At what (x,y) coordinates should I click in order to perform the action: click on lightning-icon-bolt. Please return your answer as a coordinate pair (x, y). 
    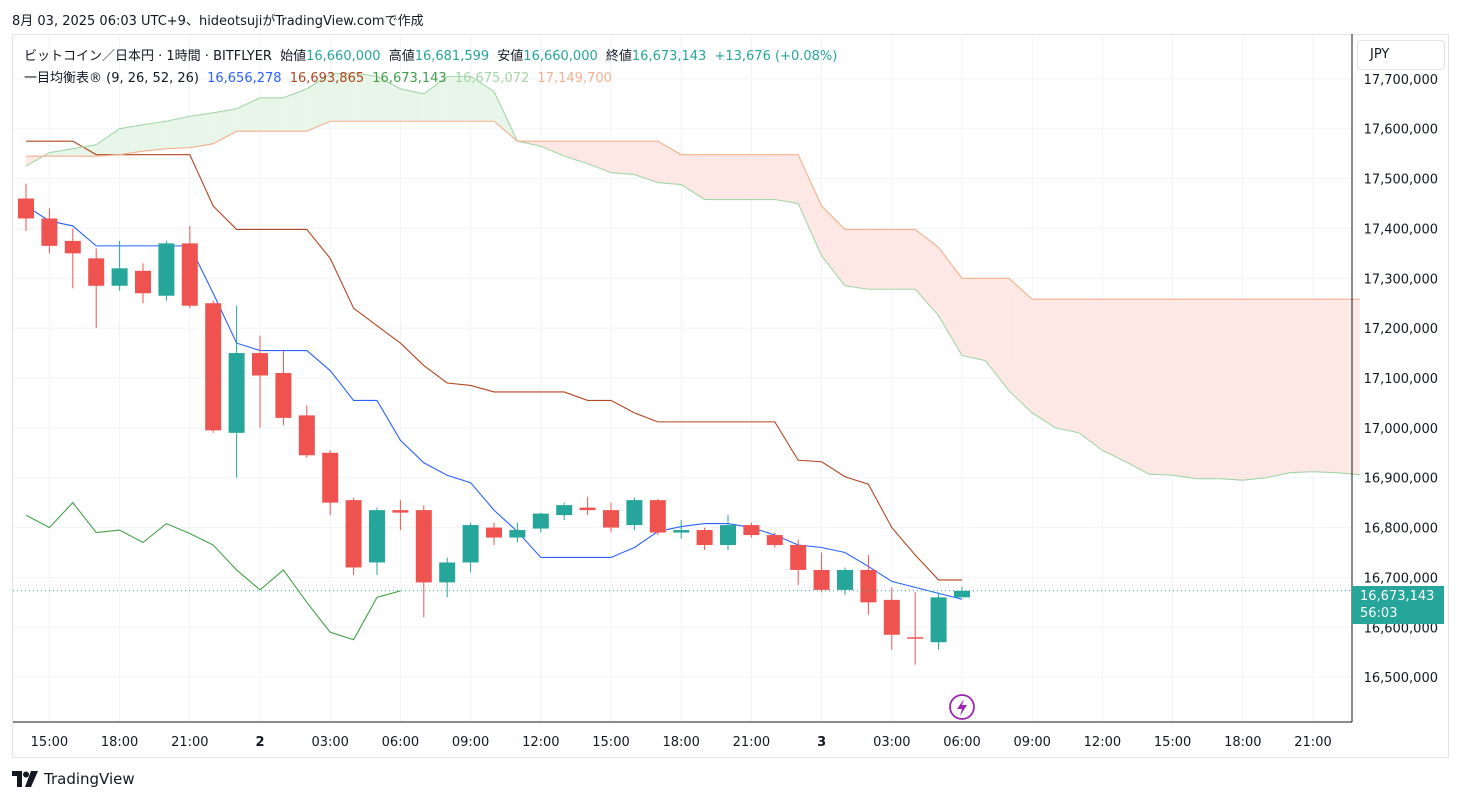
    Looking at the image, I should click on (962, 707).